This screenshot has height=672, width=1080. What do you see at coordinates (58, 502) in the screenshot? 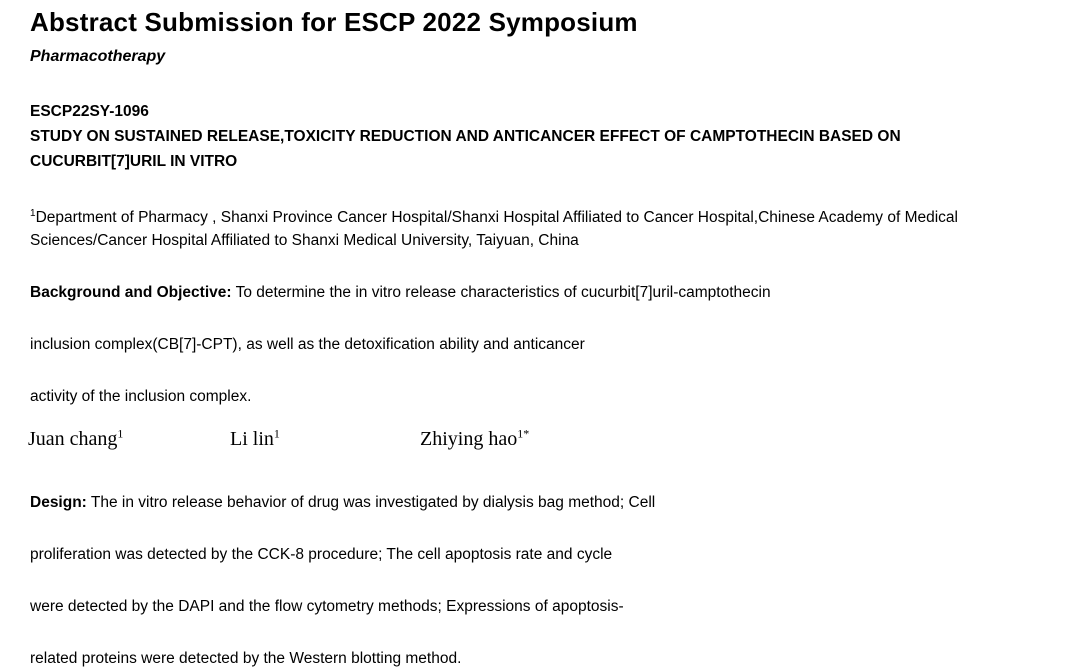
I see `design-label: Design:` at bounding box center [58, 502].